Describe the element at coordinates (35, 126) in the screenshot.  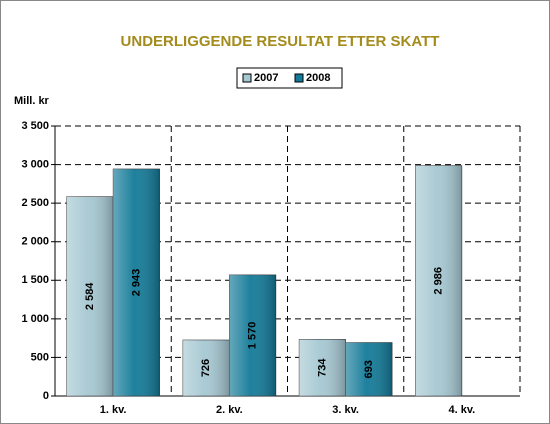
I see `y-tick-label: 3 500` at that location.